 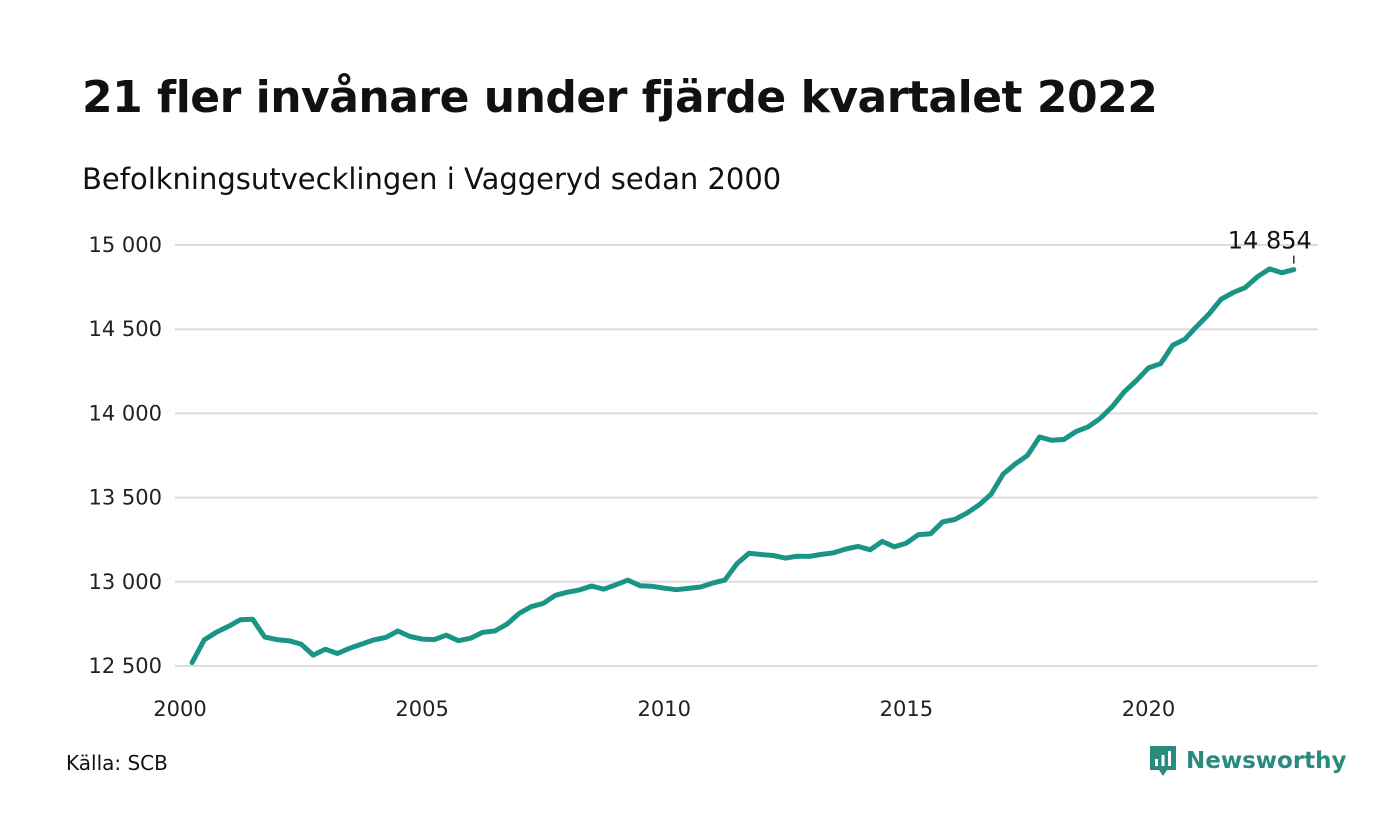 What do you see at coordinates (125, 245) in the screenshot?
I see `y-tick-label: 15 000` at bounding box center [125, 245].